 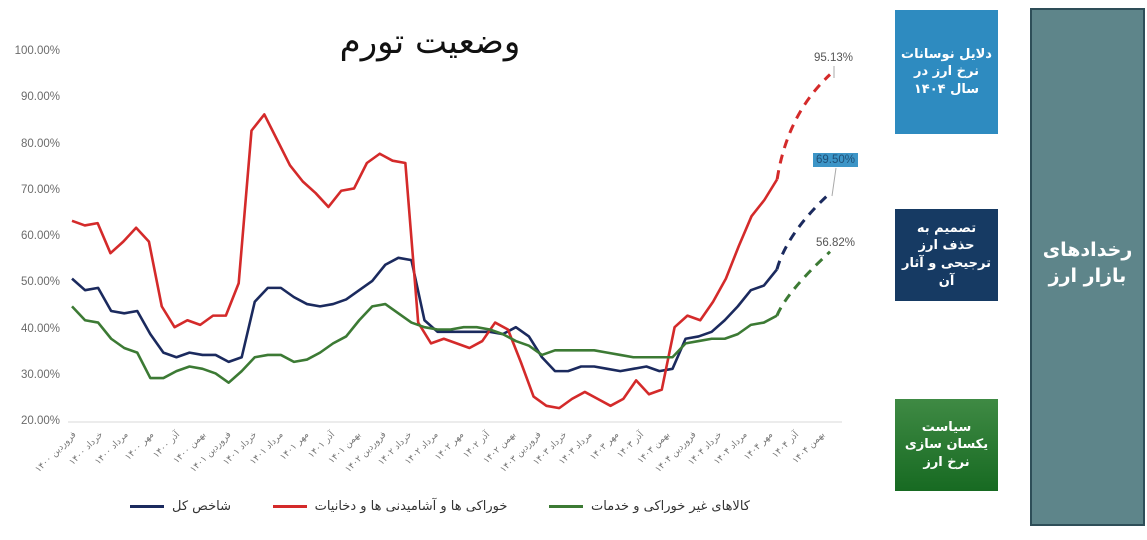 I want to click on legend-item-food: خوراکی ها و آشامیدنی ها و دخانیات, so click(x=390, y=506).